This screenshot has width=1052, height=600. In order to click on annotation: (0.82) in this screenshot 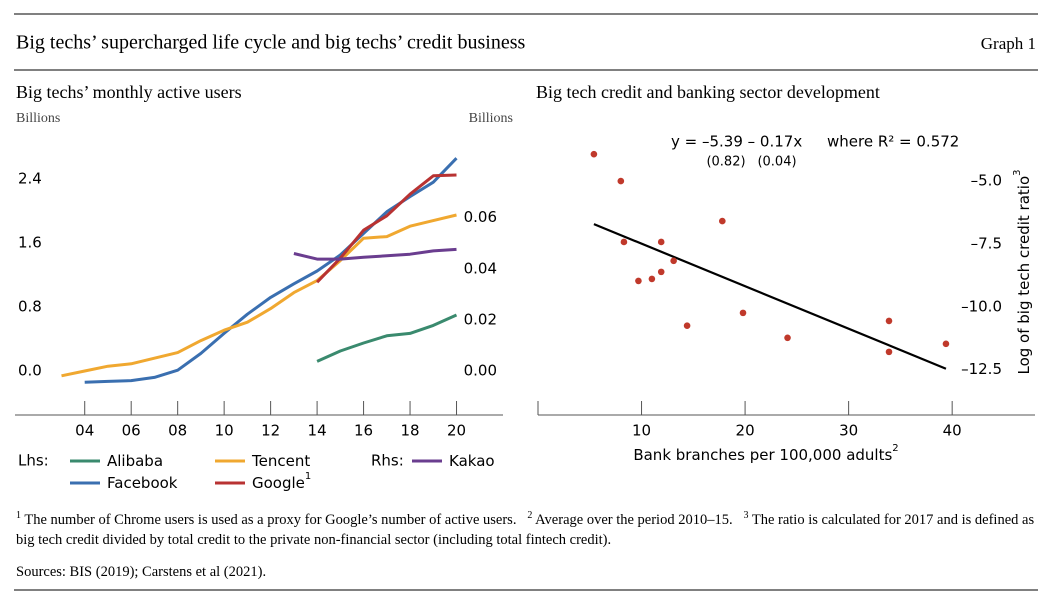, I will do `click(725, 162)`.